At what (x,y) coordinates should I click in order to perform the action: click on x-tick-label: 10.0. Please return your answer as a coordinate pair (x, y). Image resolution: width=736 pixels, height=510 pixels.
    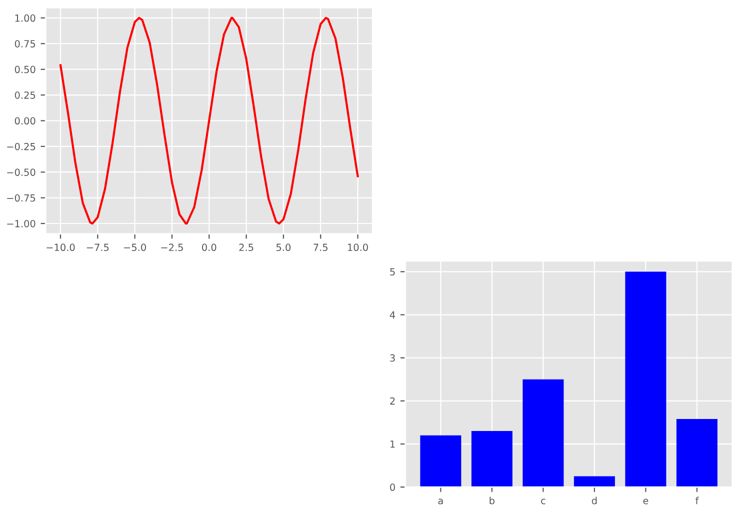
    Looking at the image, I should click on (358, 248).